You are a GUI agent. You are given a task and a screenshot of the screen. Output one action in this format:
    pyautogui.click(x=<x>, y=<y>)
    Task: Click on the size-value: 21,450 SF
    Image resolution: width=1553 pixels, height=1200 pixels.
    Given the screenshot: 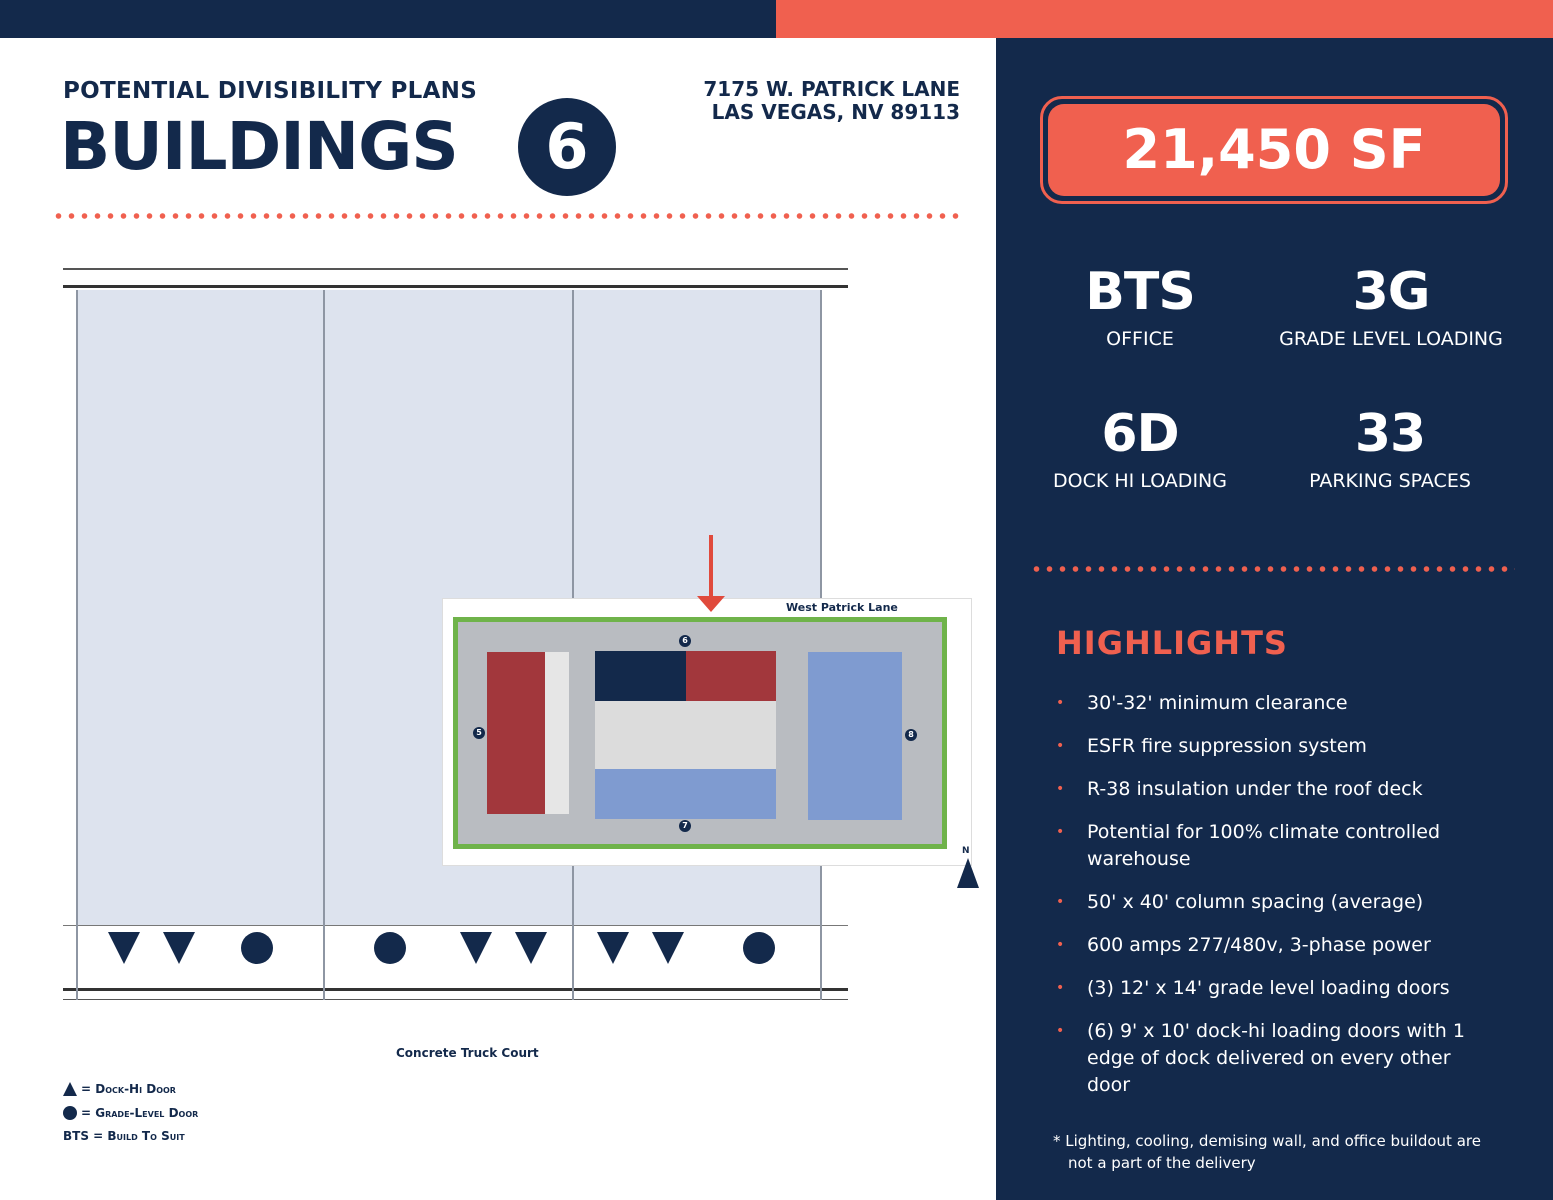 What is the action you would take?
    pyautogui.click(x=1274, y=150)
    